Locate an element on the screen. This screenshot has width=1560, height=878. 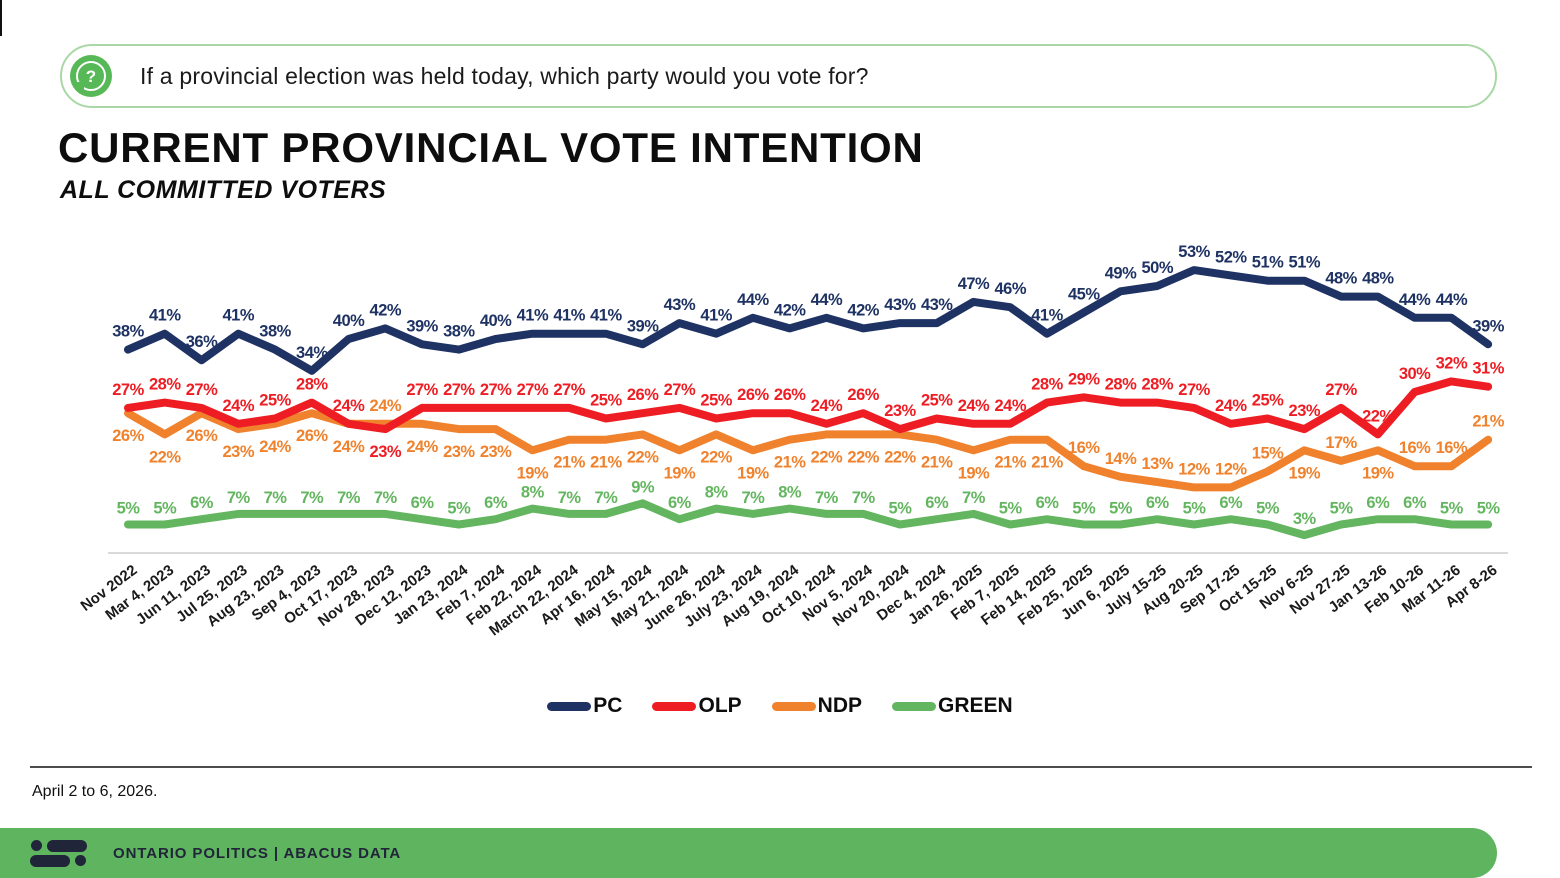
series-line-pc is located at coordinates (808, 320).